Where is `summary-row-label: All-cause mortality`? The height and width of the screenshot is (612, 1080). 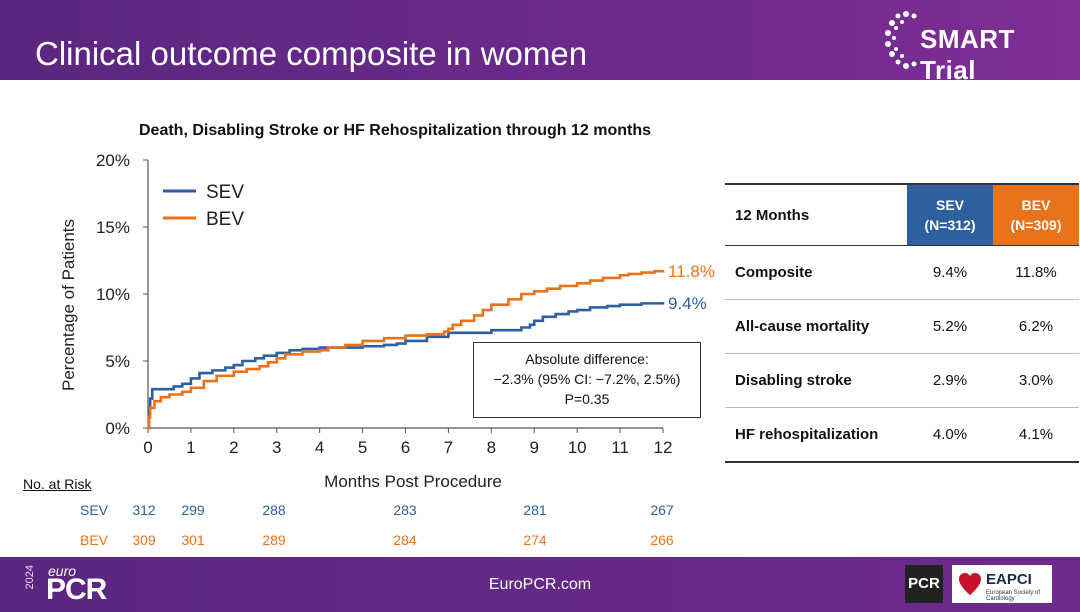 summary-row-label: All-cause mortality is located at coordinates (802, 326).